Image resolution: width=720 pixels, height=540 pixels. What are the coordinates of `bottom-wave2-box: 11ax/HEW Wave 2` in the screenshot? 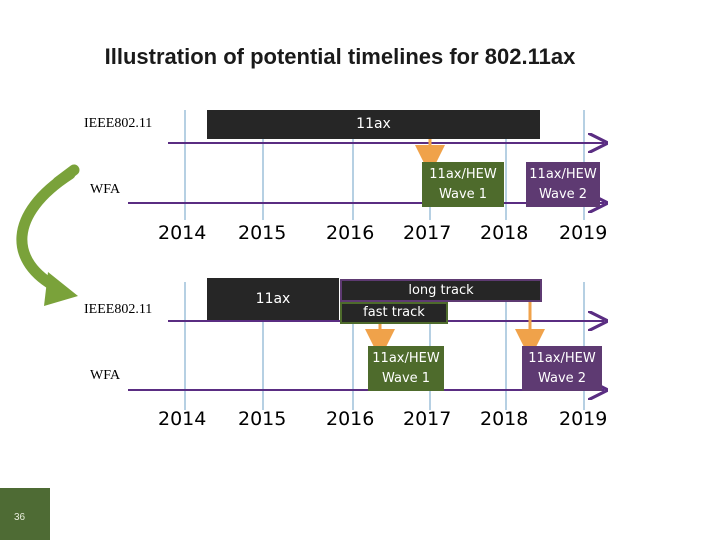 It's located at (562, 368).